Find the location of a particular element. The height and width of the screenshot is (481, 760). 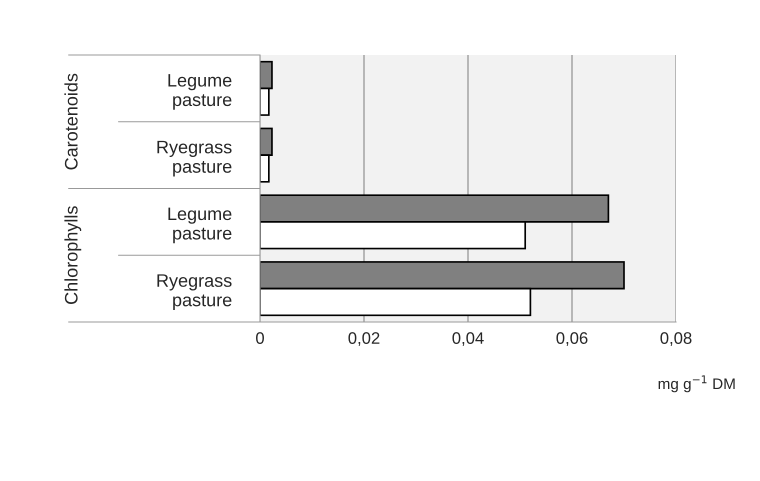

x-tick-label: 0 is located at coordinates (260, 338).